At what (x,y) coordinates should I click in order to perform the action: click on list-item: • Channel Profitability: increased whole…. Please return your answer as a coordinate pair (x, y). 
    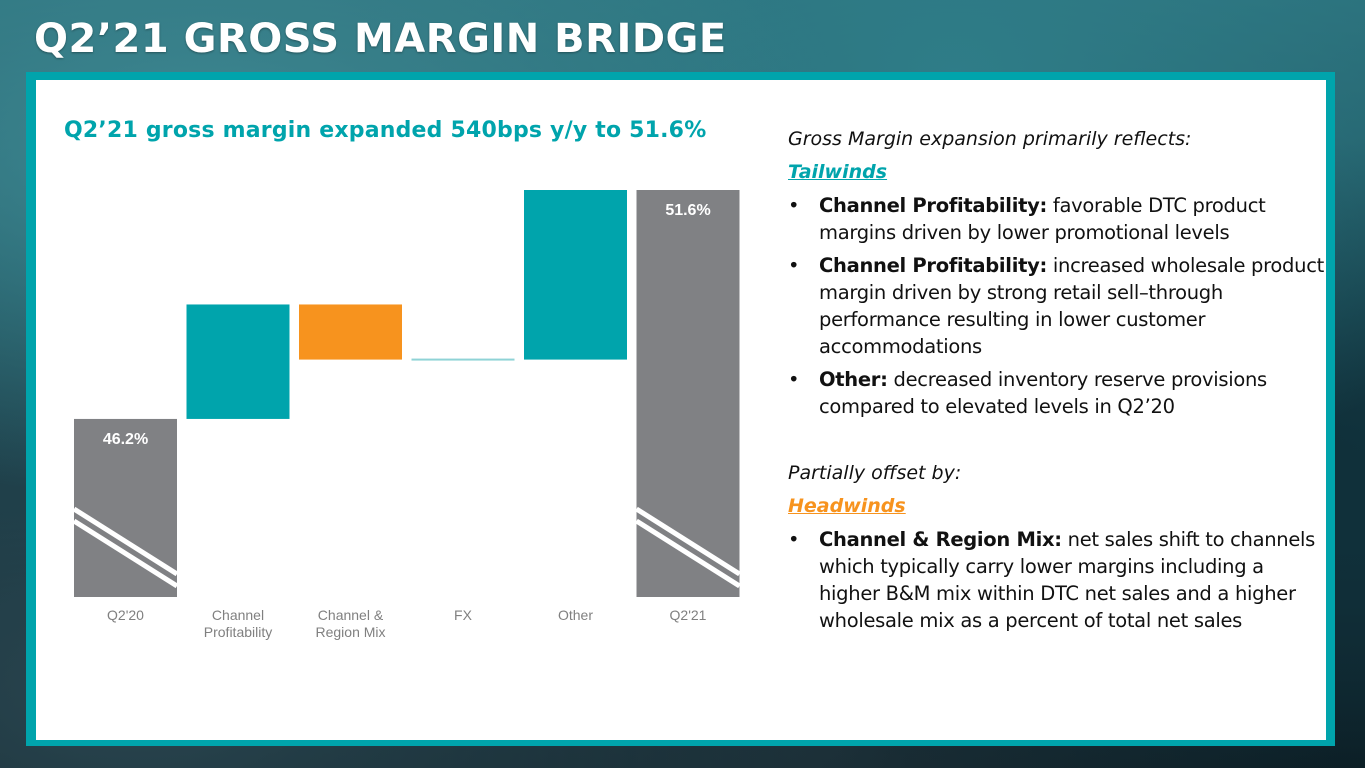
    Looking at the image, I should click on (1058, 306).